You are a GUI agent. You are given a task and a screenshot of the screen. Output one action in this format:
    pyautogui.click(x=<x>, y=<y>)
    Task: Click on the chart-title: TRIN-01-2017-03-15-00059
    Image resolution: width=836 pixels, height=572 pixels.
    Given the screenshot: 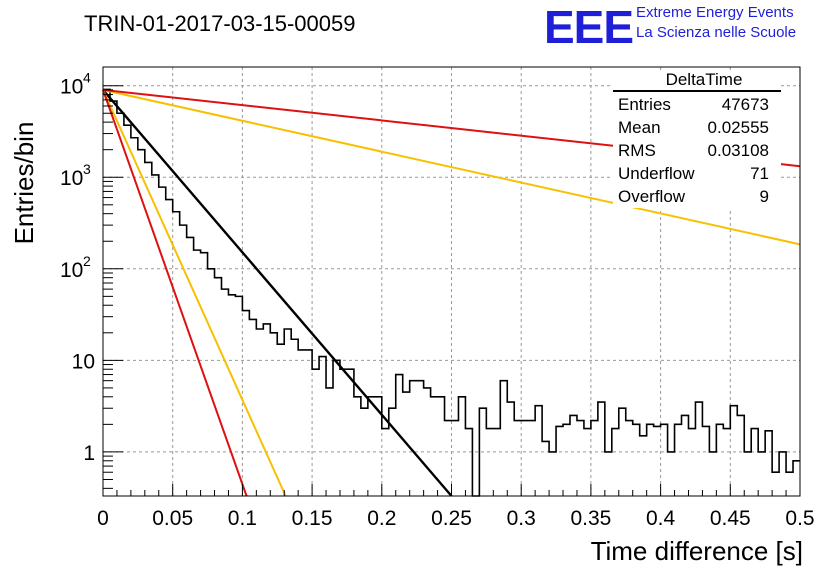 What is the action you would take?
    pyautogui.click(x=220, y=23)
    